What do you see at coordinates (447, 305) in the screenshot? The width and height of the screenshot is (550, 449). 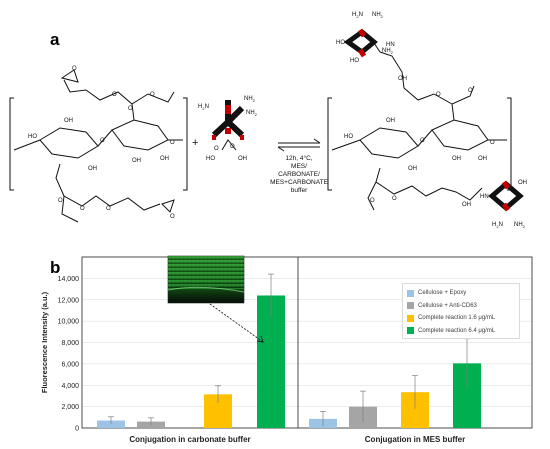 I see `legend-label: Cellulose + Anti-CD63` at bounding box center [447, 305].